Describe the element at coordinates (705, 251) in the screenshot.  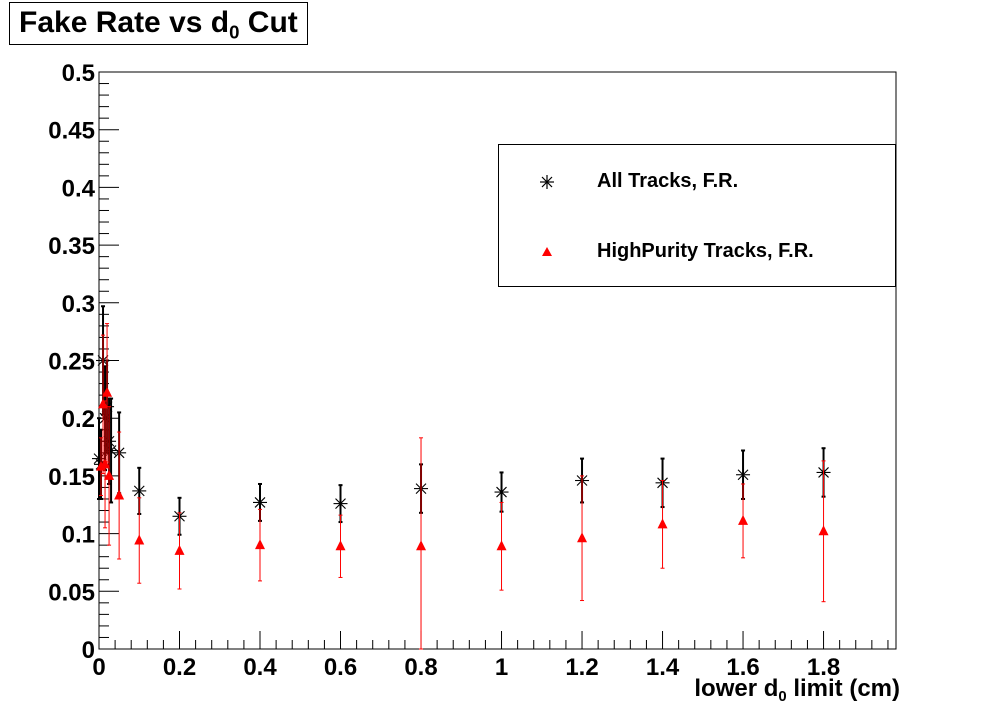
I see `legend-label-highpurity-tracks: HighPurity Tracks, F.R.` at that location.